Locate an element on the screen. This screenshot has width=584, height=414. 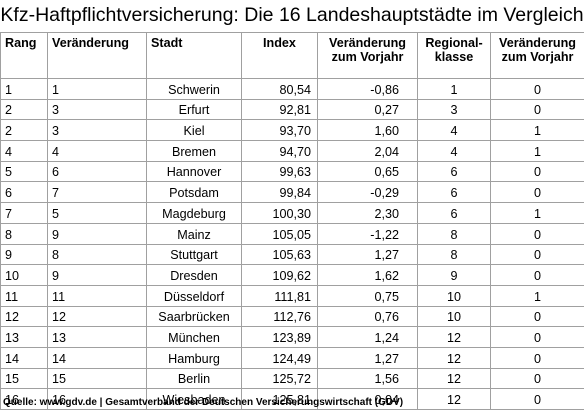
cell-veraenderung: 12 is located at coordinates (97, 316).